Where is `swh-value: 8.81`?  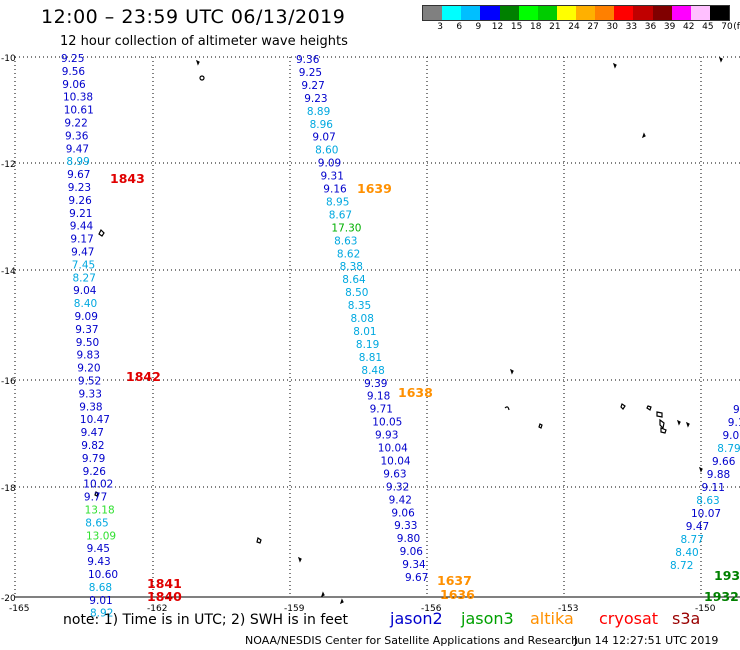
swh-value: 8.81 is located at coordinates (370, 358).